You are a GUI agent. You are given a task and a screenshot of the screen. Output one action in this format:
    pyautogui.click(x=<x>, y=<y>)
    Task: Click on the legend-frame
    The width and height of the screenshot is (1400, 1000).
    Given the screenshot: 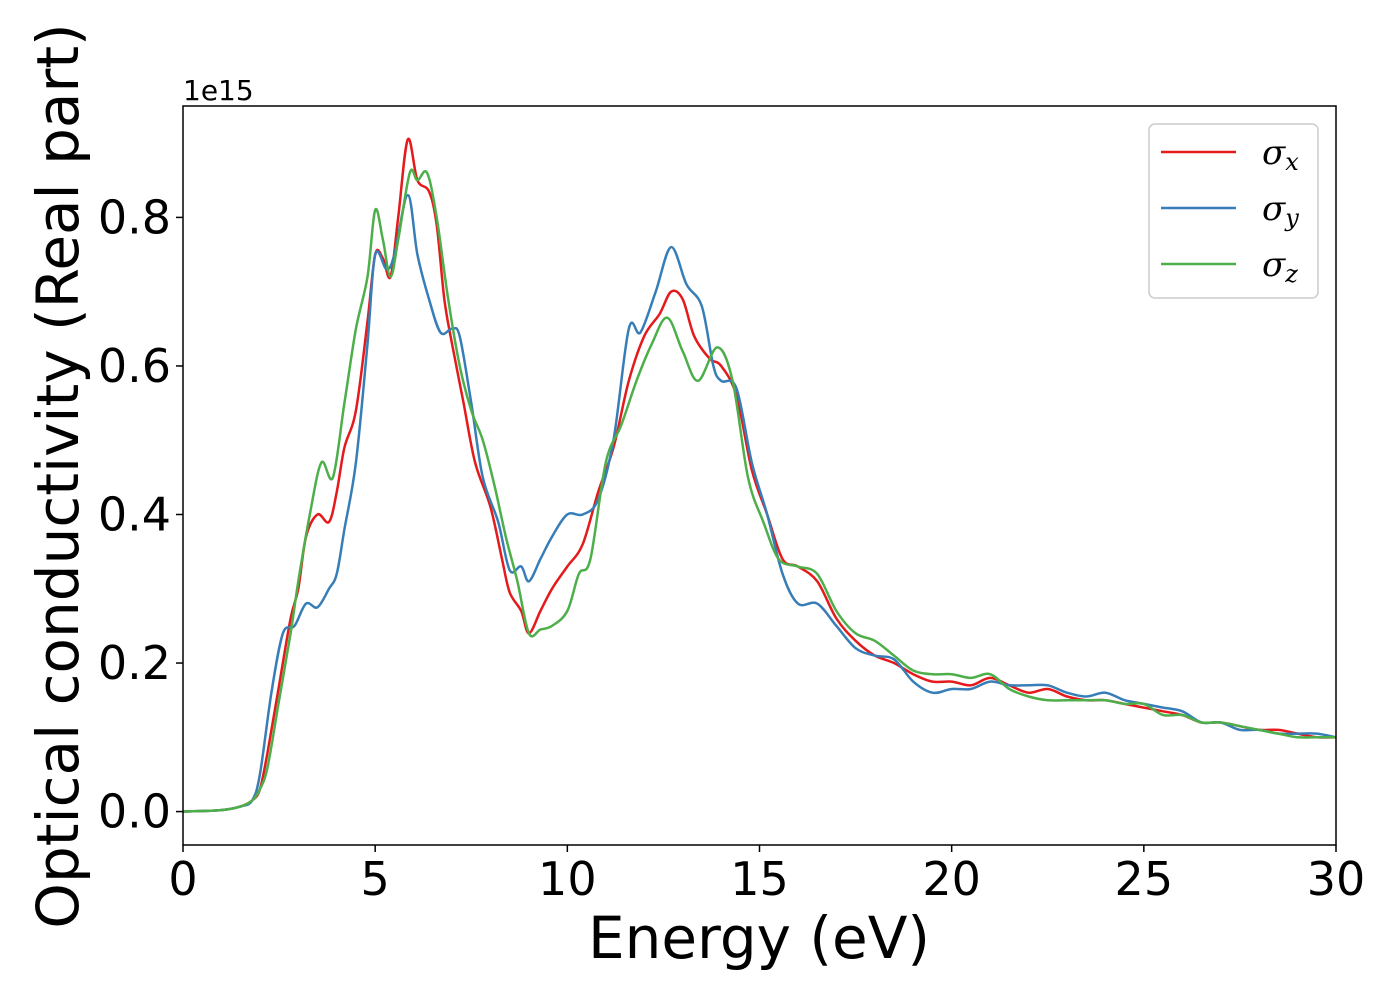 What is the action you would take?
    pyautogui.click(x=1233, y=211)
    